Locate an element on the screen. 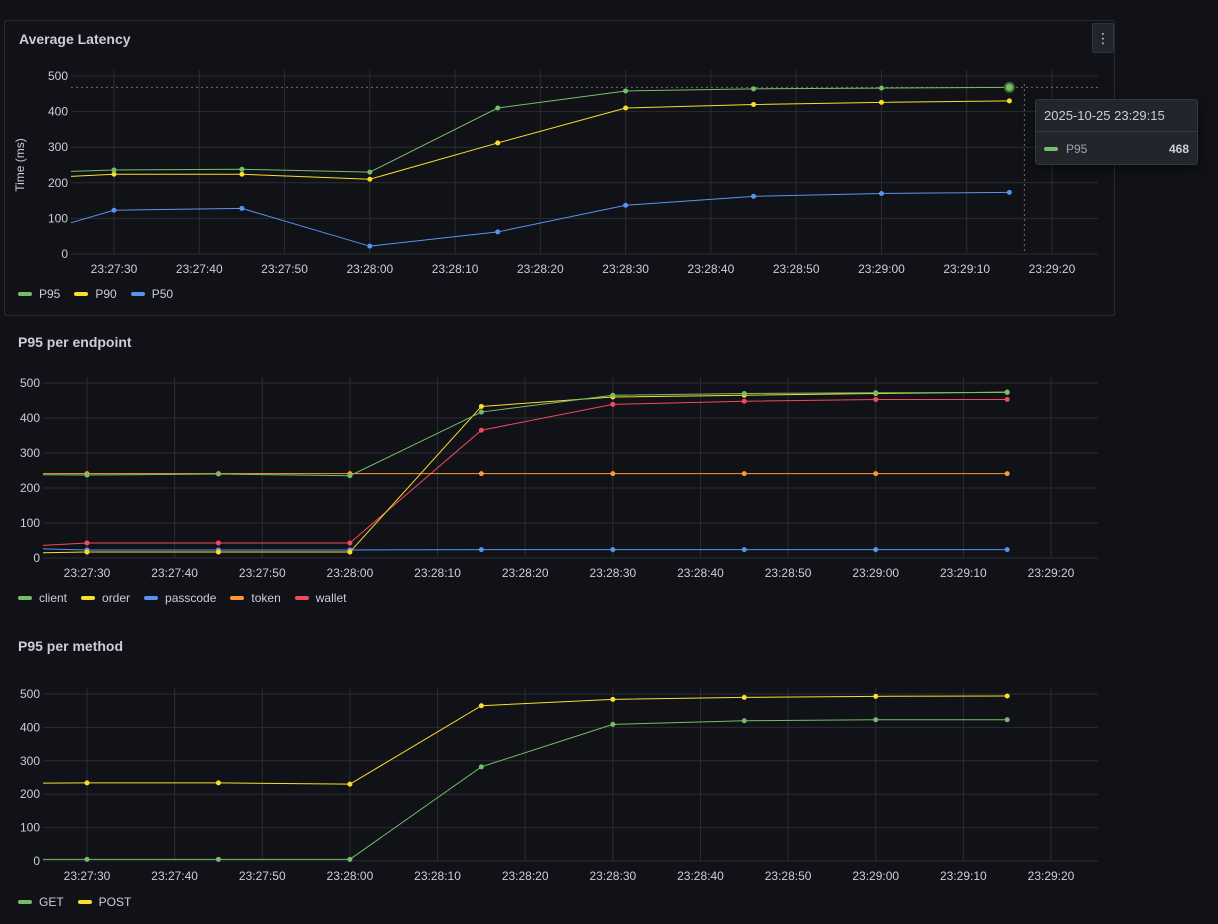  legend-item-wallet: wallet is located at coordinates (320, 598).